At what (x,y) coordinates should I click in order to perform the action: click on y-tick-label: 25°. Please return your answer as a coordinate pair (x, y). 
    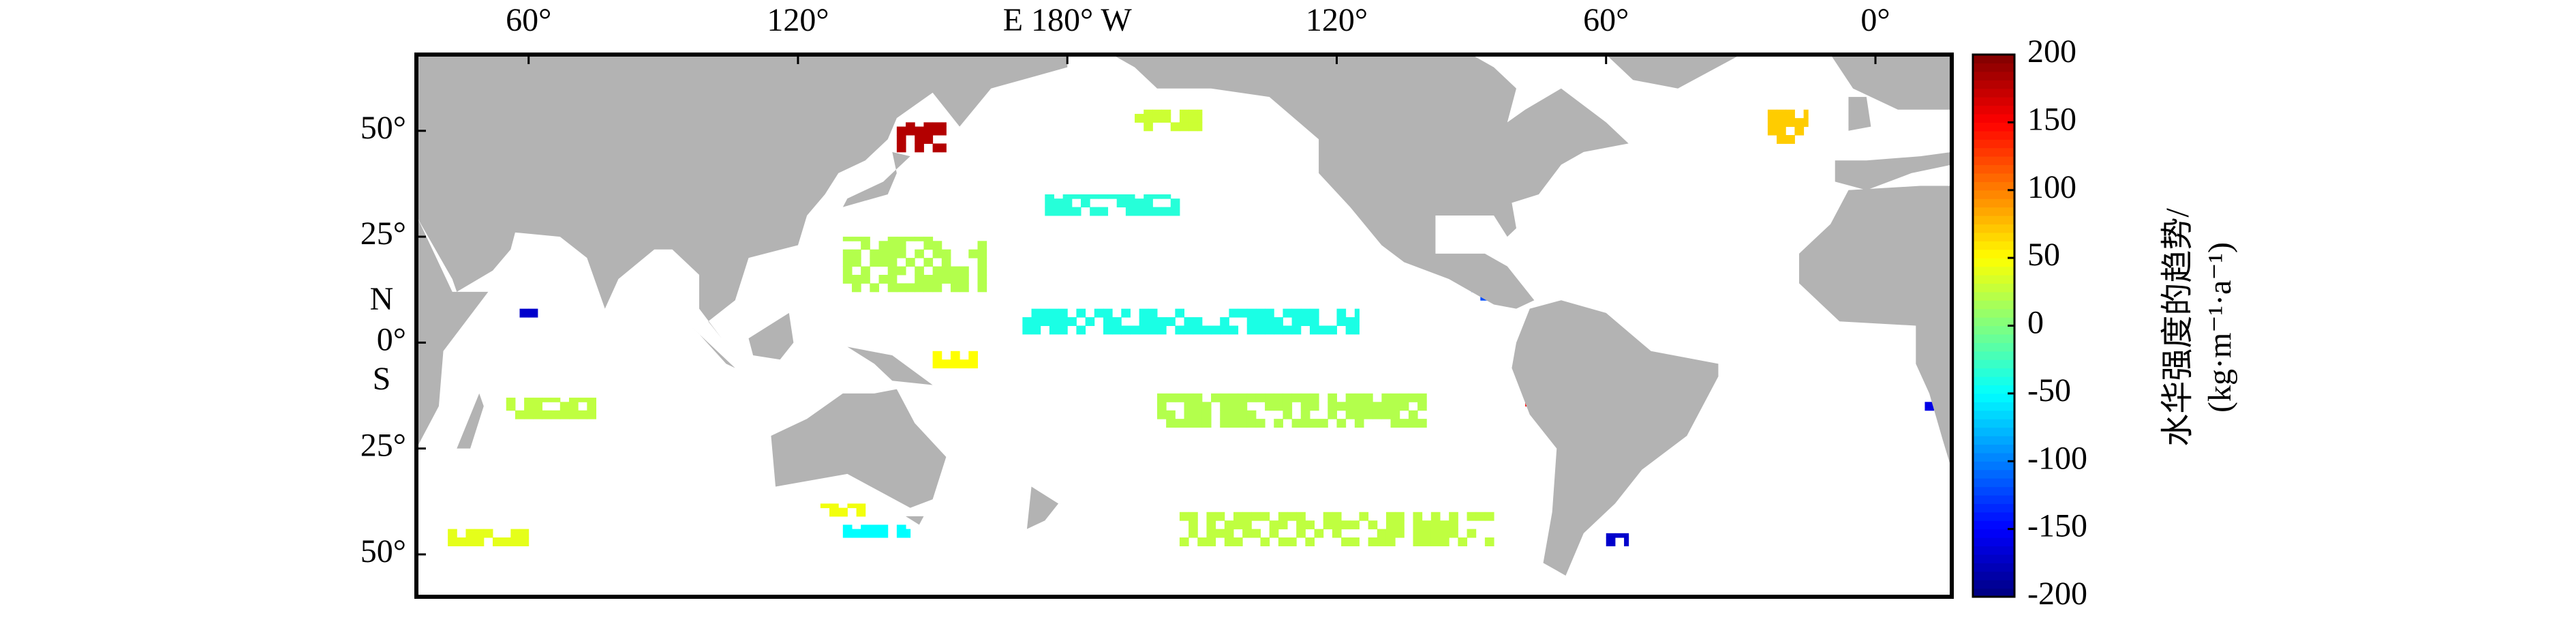
    Looking at the image, I should click on (384, 234).